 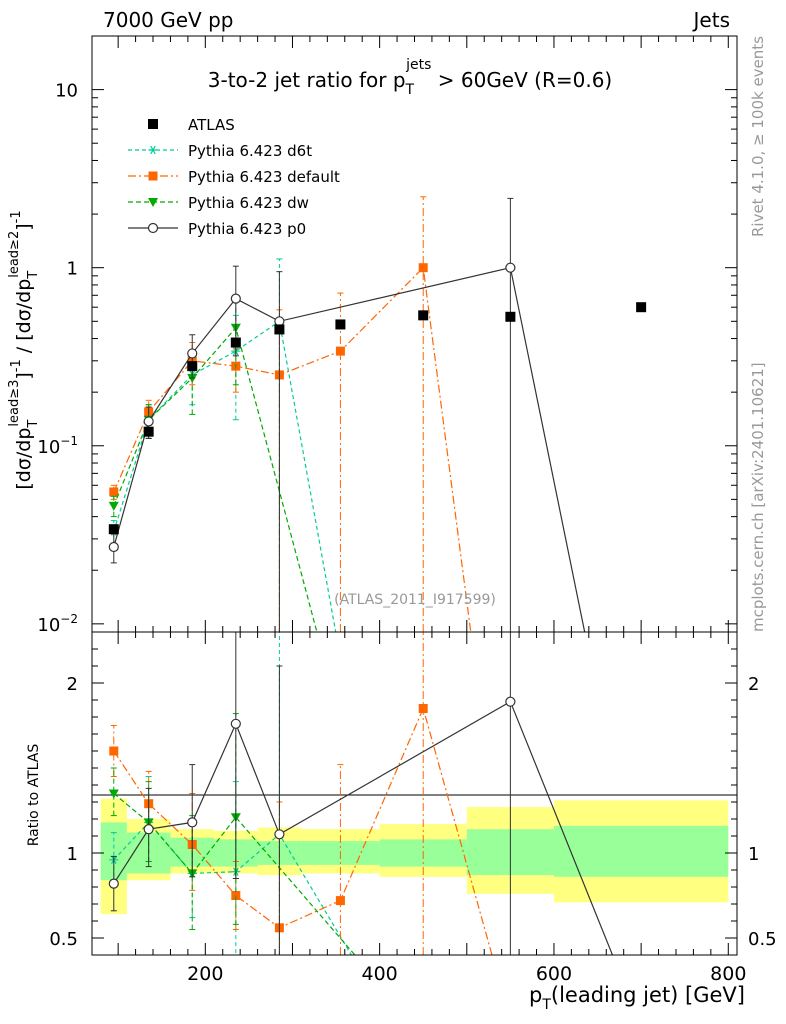 What do you see at coordinates (728, 974) in the screenshot?
I see `xtick-label-3: 800` at bounding box center [728, 974].